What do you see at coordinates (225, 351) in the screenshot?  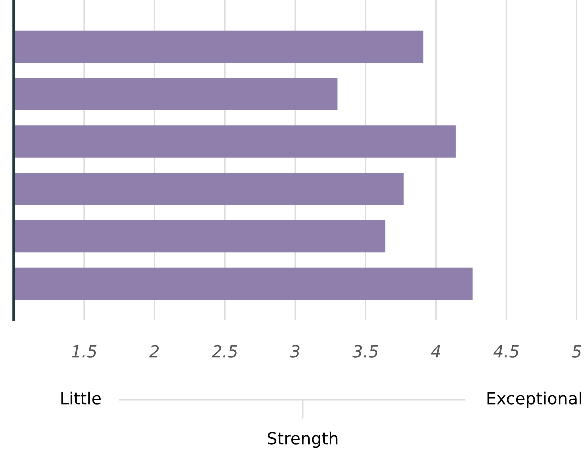 I see `x-tick-label: 2.5` at bounding box center [225, 351].